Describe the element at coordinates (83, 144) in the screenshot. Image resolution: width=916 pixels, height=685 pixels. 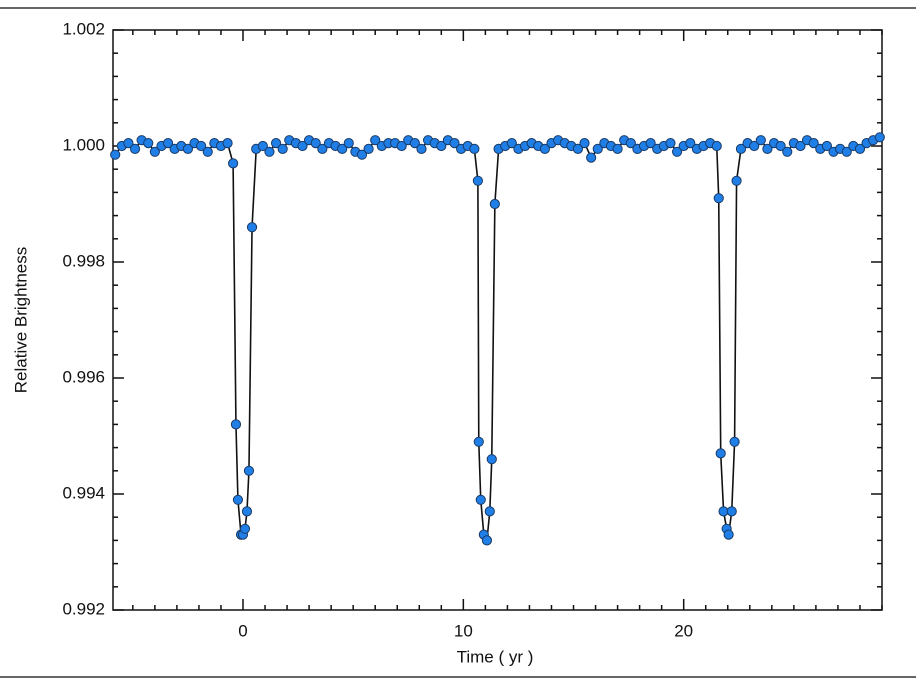
I see `y-tick-label: 1.000` at that location.